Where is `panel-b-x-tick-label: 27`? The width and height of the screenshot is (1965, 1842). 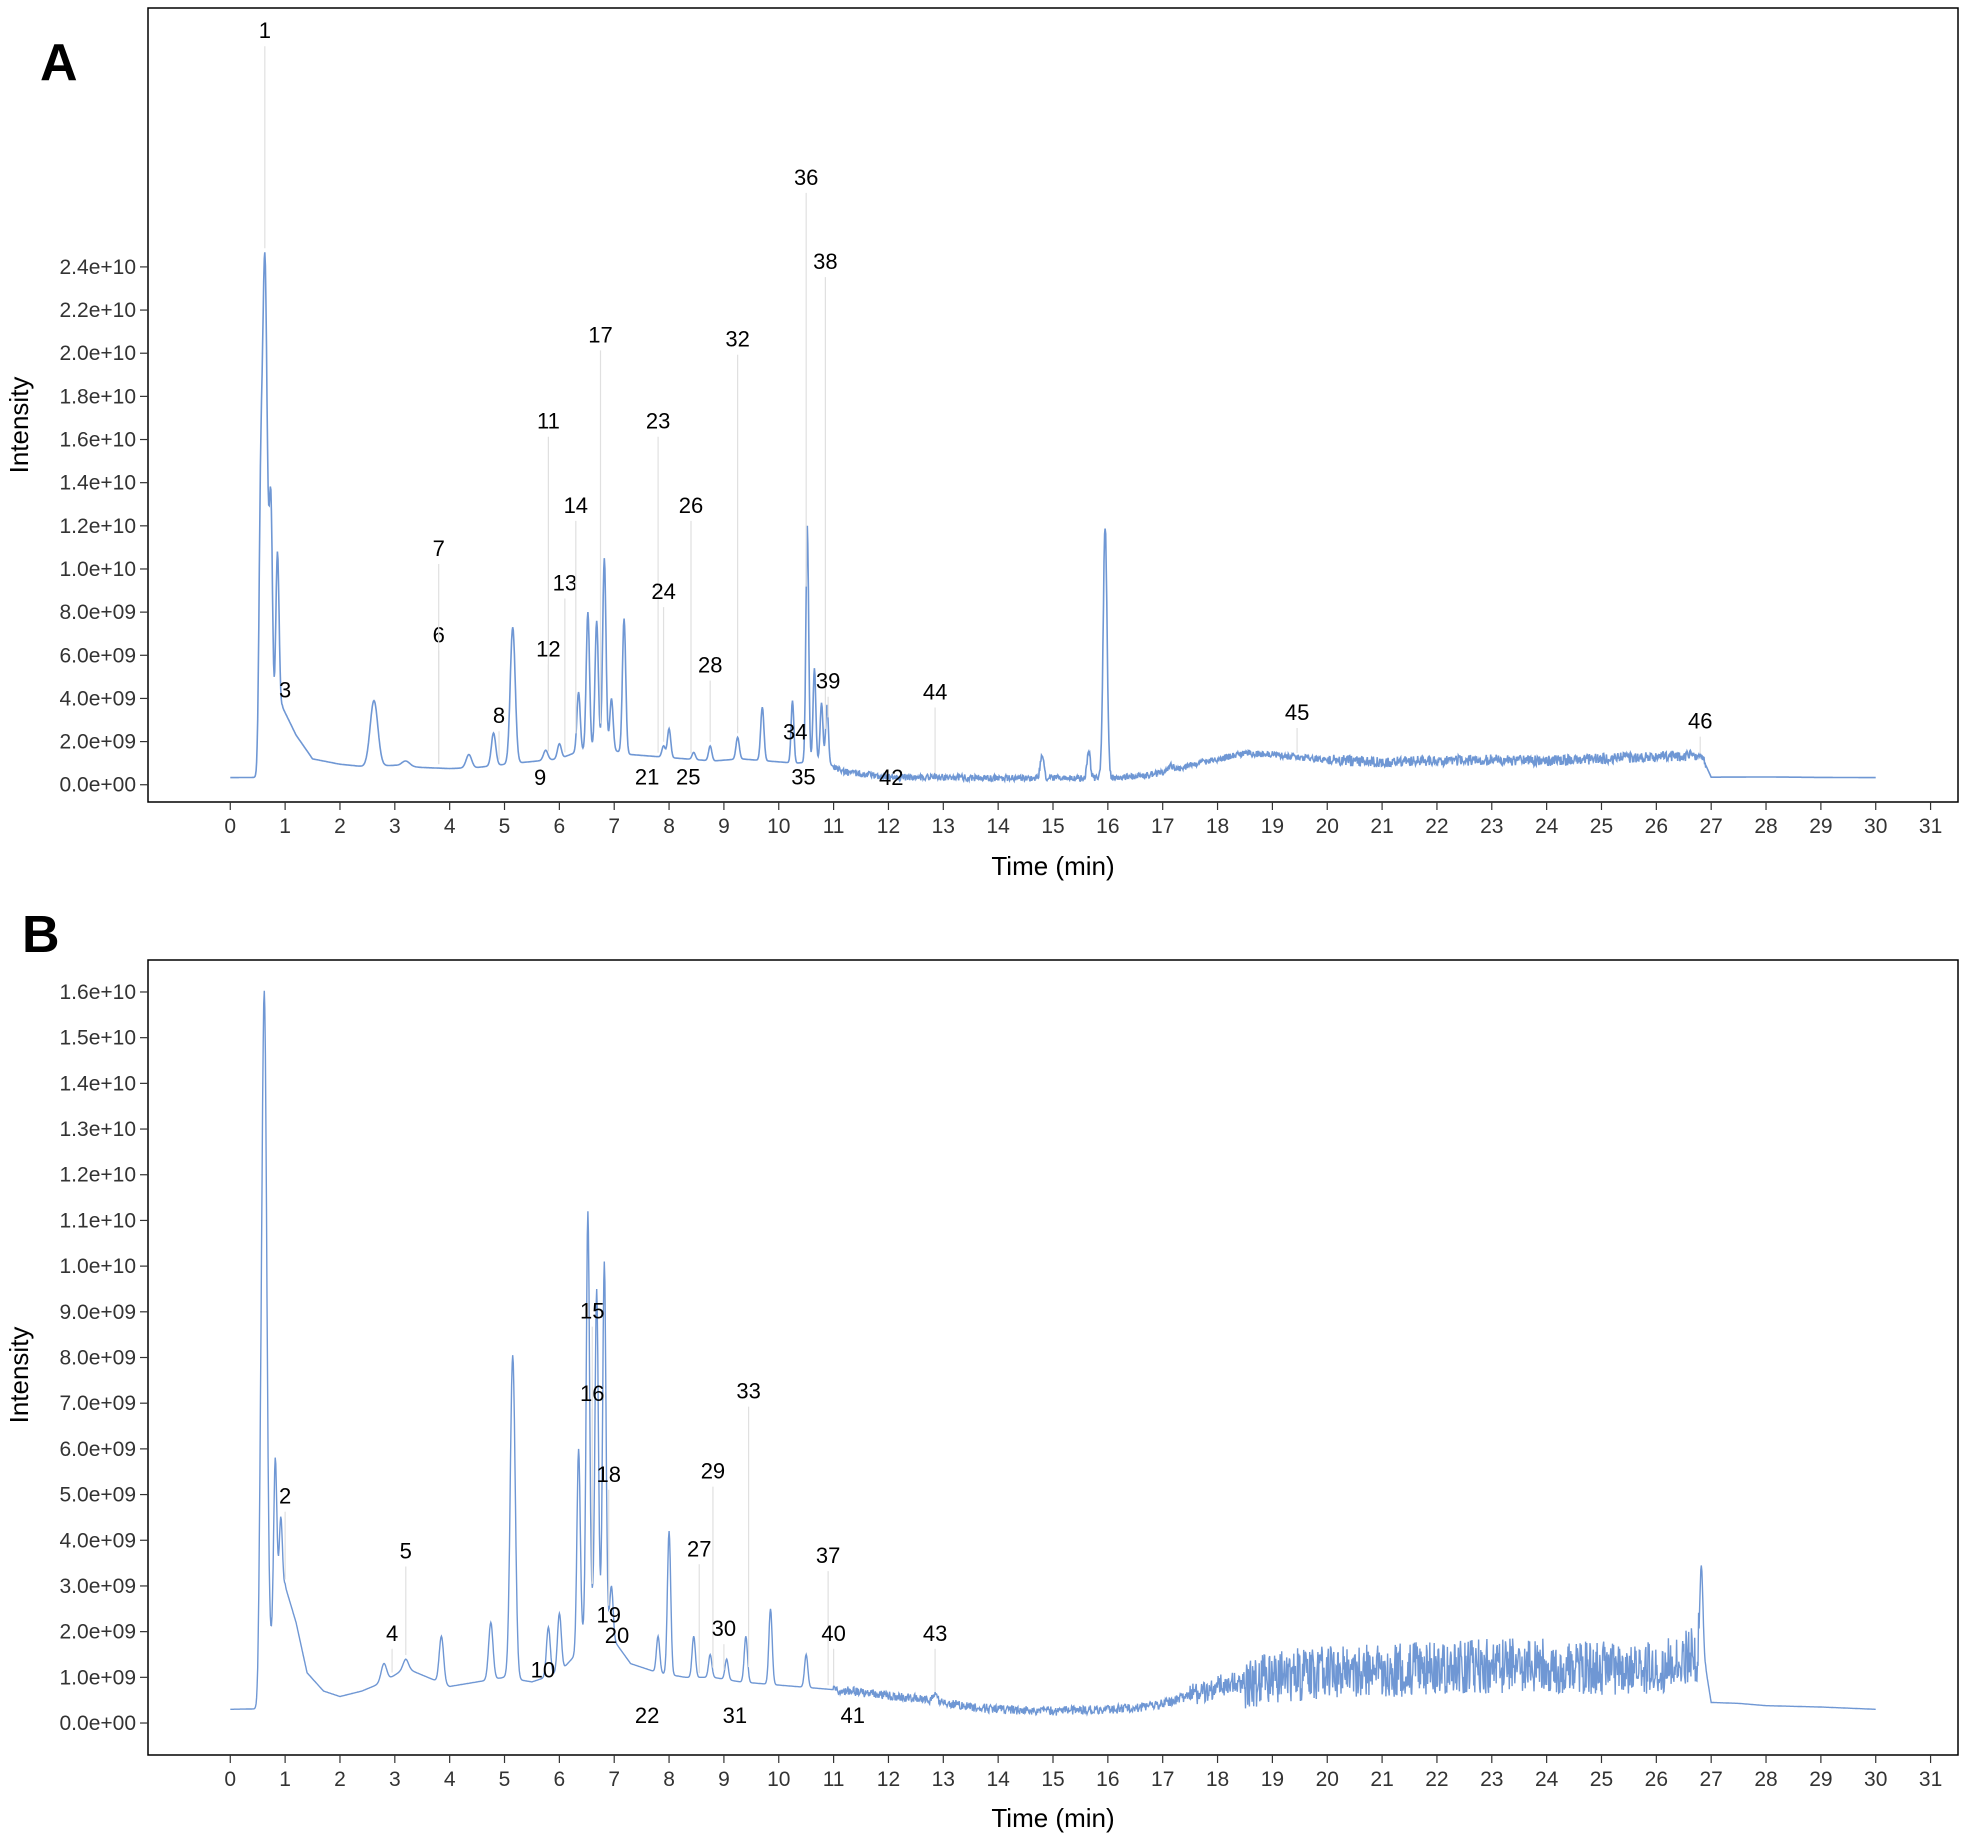
panel-b-x-tick-label: 27 is located at coordinates (1711, 1779).